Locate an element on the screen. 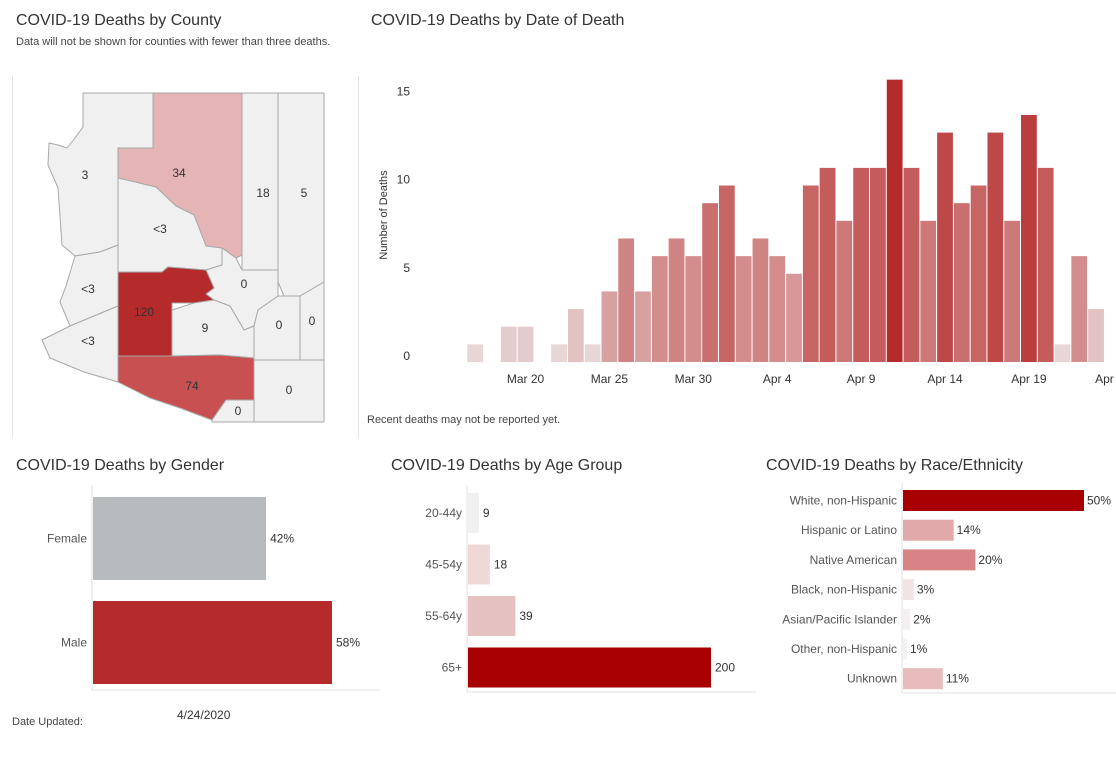  county-label-apache: 5 is located at coordinates (304, 193).